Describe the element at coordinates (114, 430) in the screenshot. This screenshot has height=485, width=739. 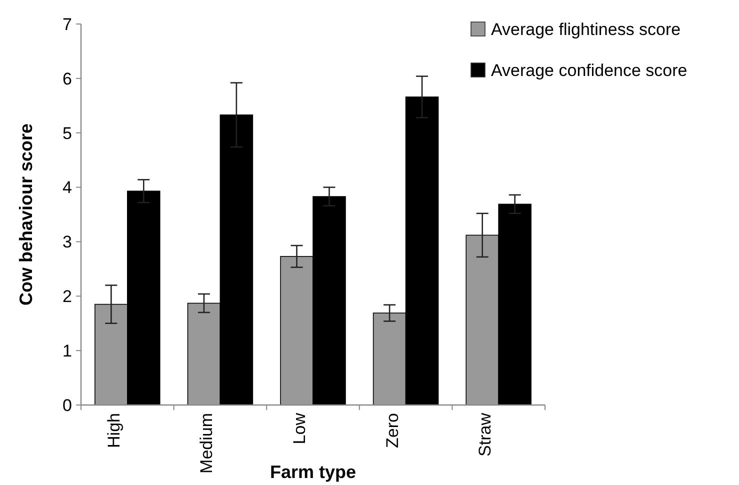
I see `x-tick-label: High` at that location.